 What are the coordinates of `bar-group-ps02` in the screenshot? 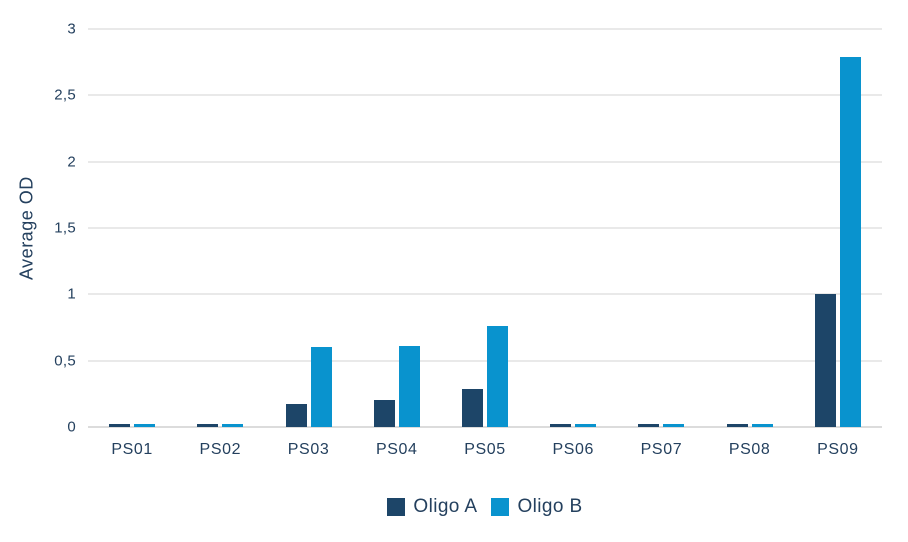 It's located at (220, 425).